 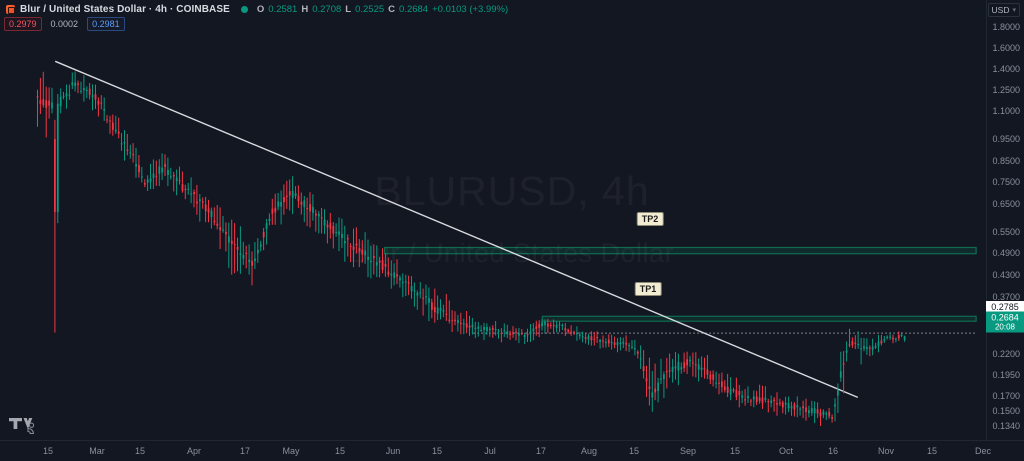 I want to click on time-axis-label: May, so click(x=291, y=451).